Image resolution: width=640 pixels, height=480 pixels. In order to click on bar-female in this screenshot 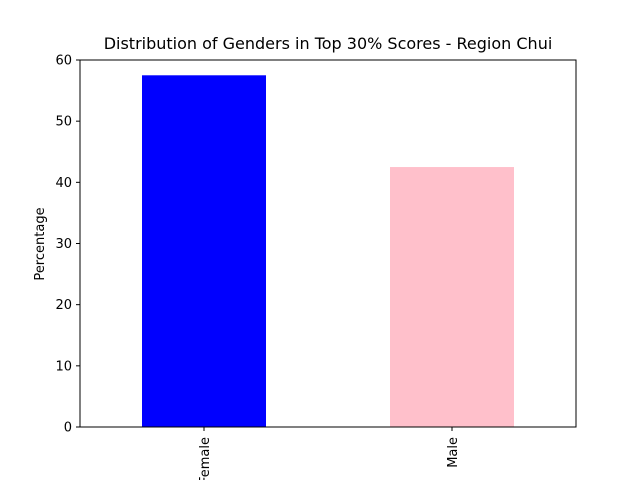, I will do `click(204, 251)`.